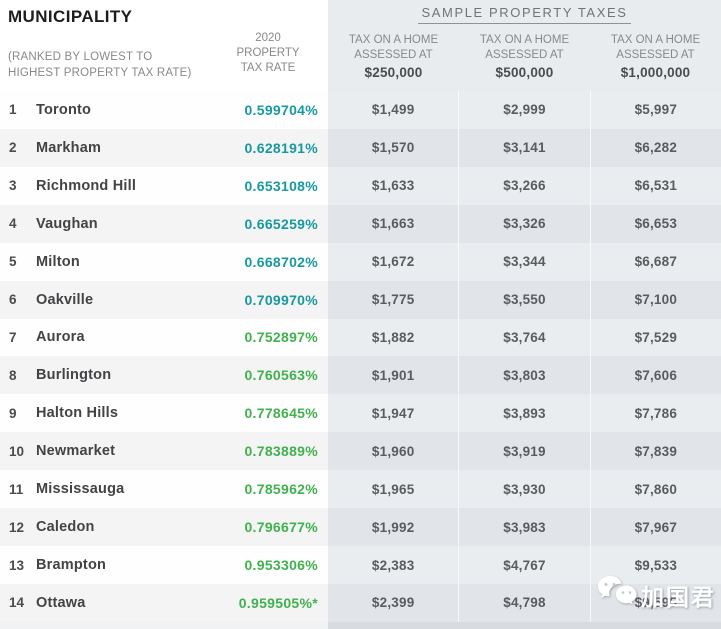 The width and height of the screenshot is (721, 629). Describe the element at coordinates (69, 147) in the screenshot. I see `municipality-name: Markham` at that location.